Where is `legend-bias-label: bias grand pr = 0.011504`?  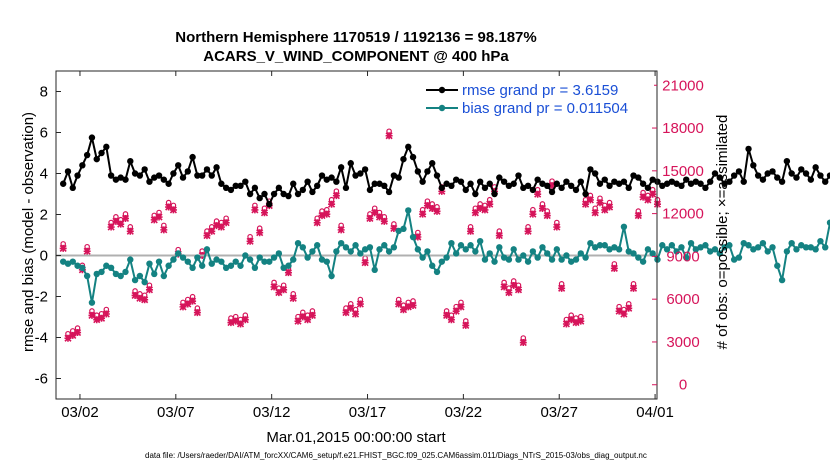 legend-bias-label: bias grand pr = 0.011504 is located at coordinates (545, 108).